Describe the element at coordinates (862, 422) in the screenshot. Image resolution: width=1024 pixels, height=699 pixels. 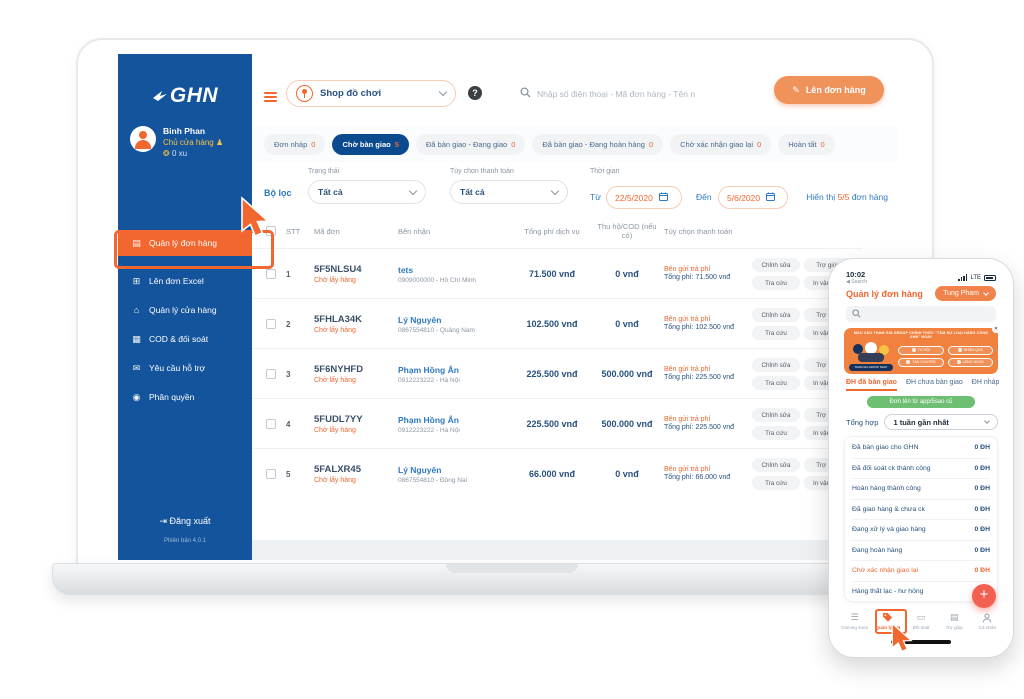
I see `summary-label: Tổng hợp` at that location.